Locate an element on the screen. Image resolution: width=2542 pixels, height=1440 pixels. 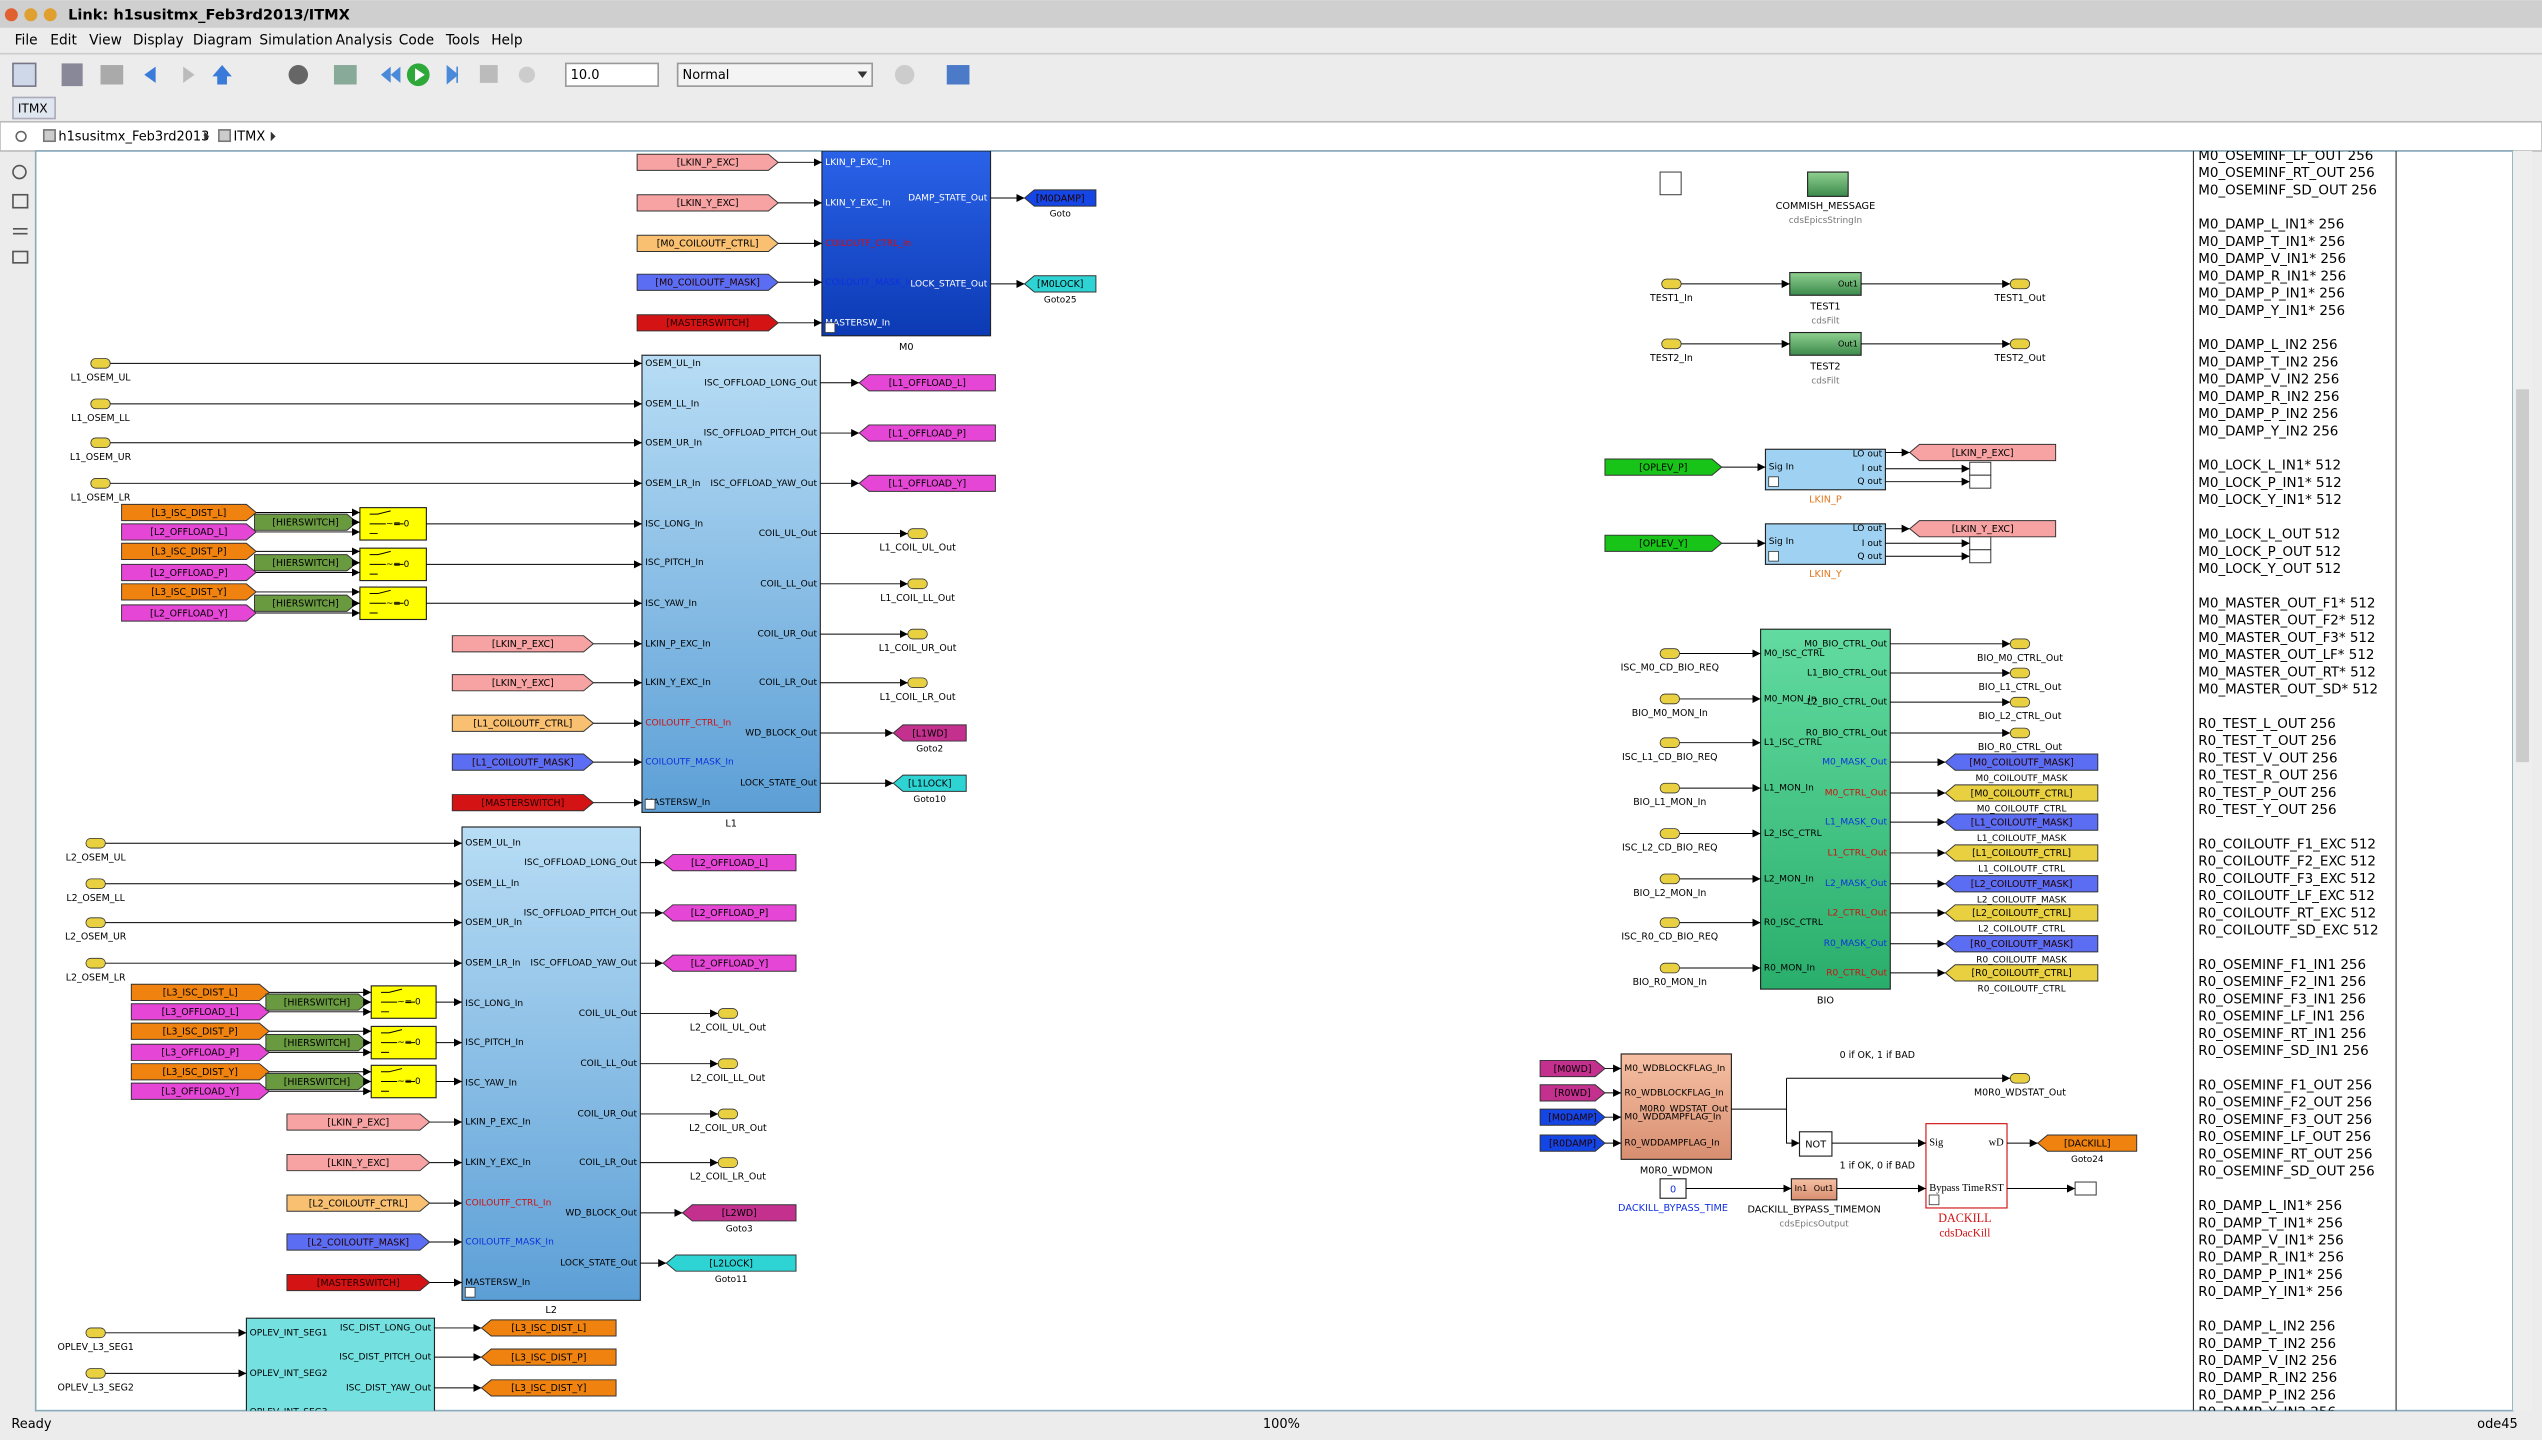
settings-icon is located at coordinates (298, 75).